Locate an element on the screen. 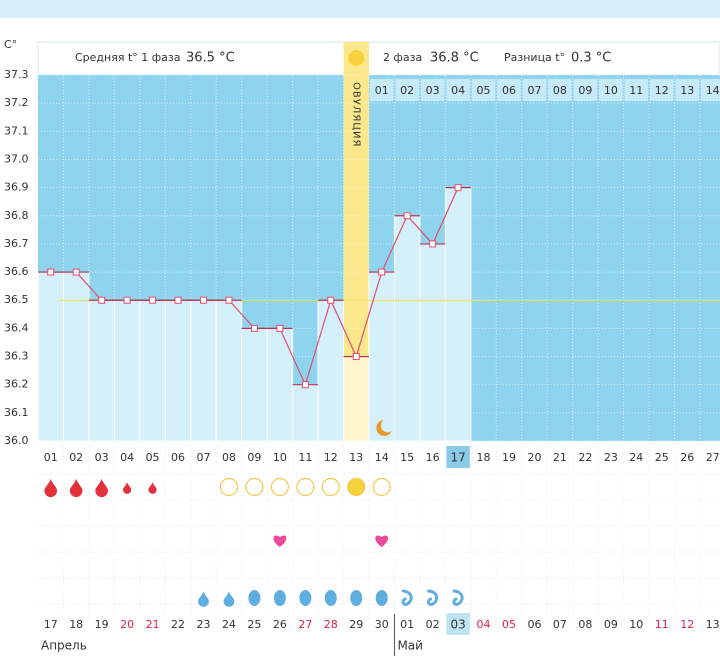 The width and height of the screenshot is (720, 660). phase2-day: 11 is located at coordinates (636, 90).